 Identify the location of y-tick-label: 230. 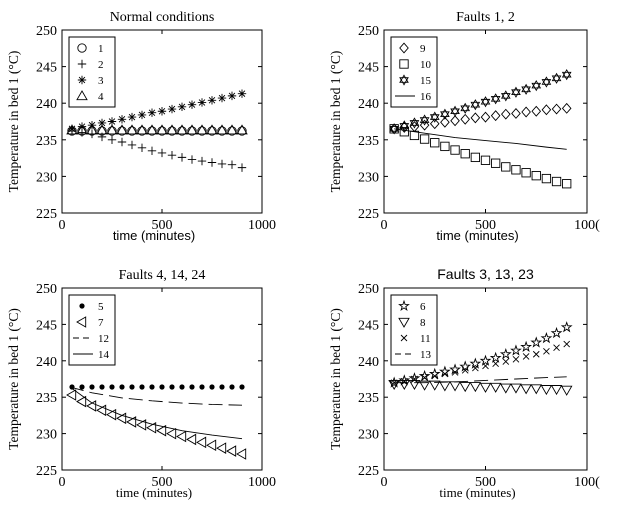
(368, 435).